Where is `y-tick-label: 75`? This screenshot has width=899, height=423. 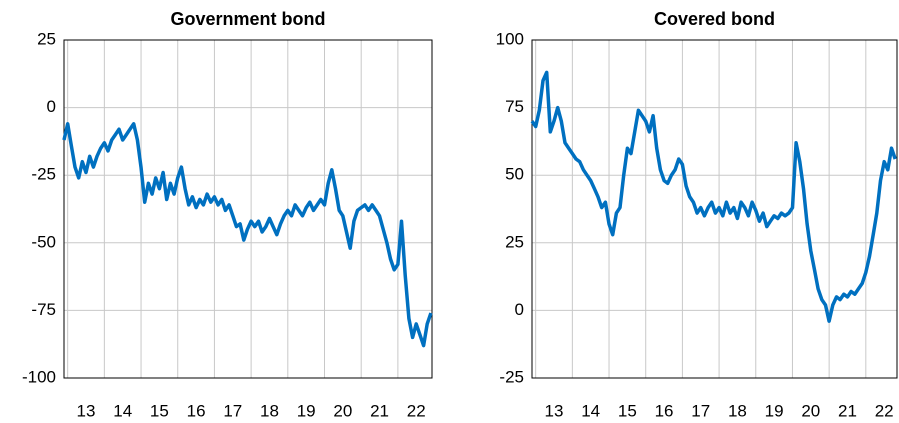
y-tick-label: 75 is located at coordinates (514, 106).